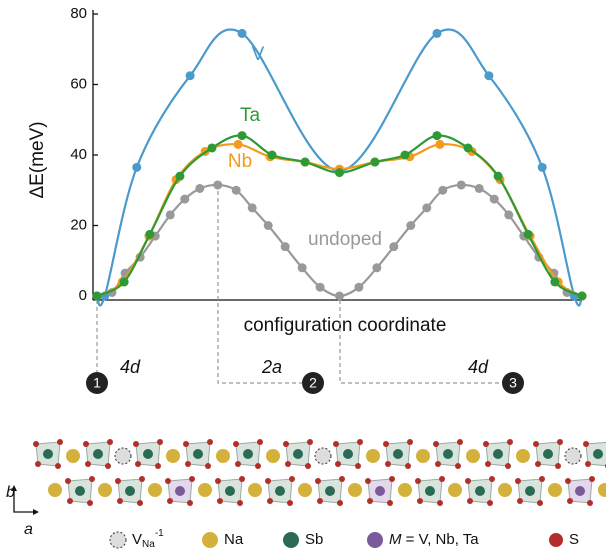  What do you see at coordinates (10, 492) in the screenshot?
I see `axis-b: b` at bounding box center [10, 492].